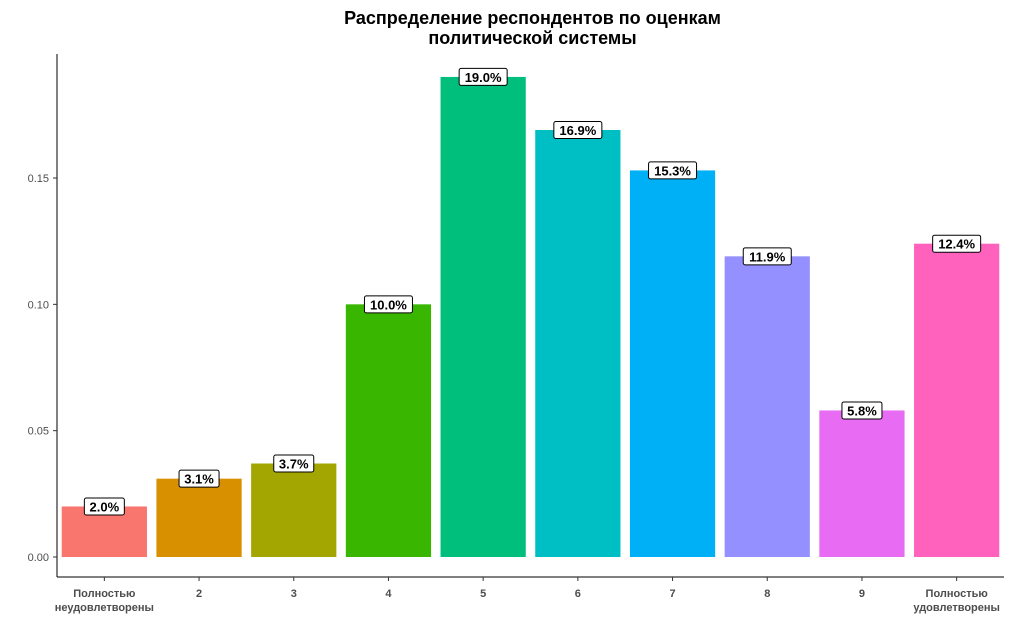 Image resolution: width=1012 pixels, height=639 pixels. I want to click on data-label-text: 3.1%, so click(199, 479).